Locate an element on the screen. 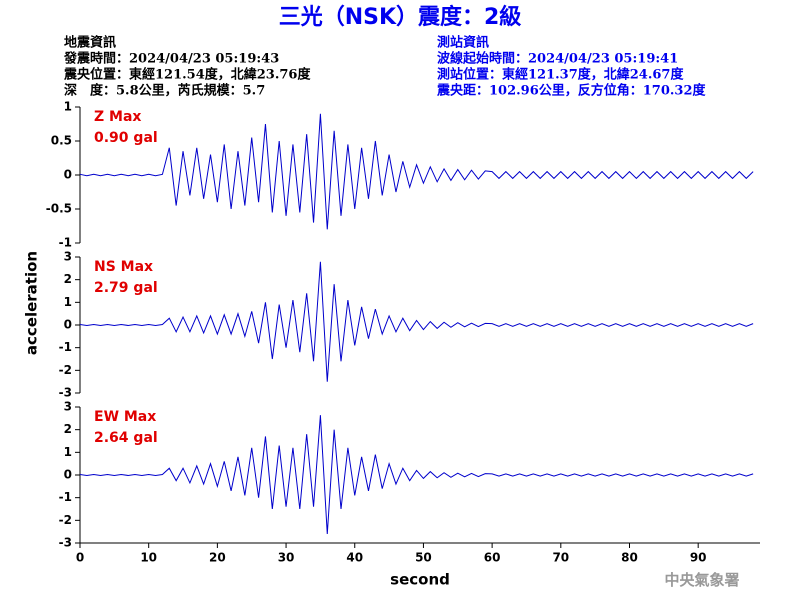 The width and height of the screenshot is (800, 600). header-right: 測站位置：東經121.37度，北緯24.67度 is located at coordinates (560, 75).